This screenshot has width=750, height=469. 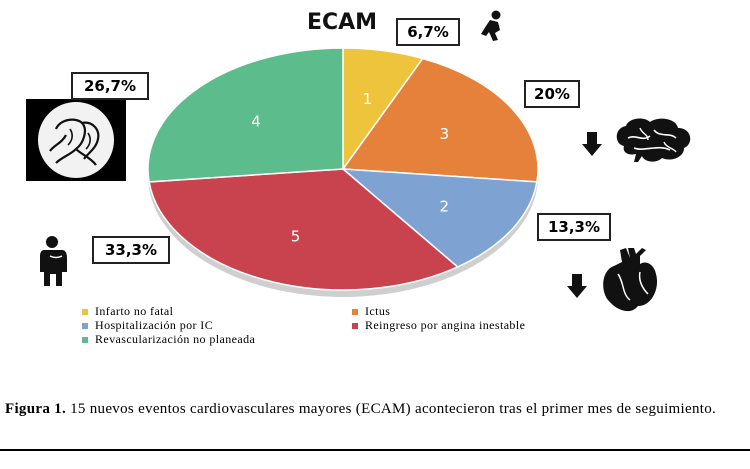 What do you see at coordinates (653, 140) in the screenshot?
I see `brain-icon` at bounding box center [653, 140].